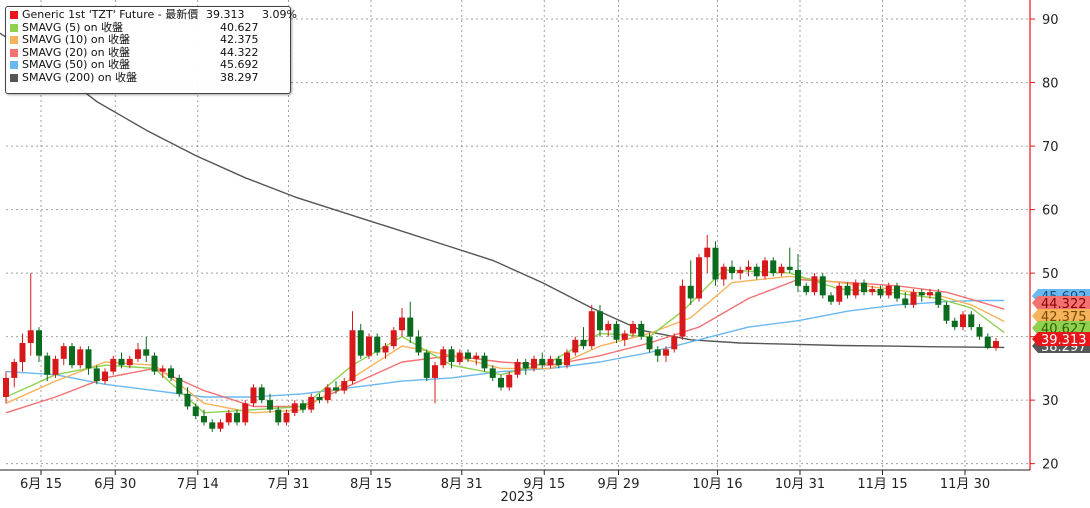 This screenshot has width=1090, height=508. What do you see at coordinates (148, 77) in the screenshot?
I see `legend-entry-sma200: SMAVG (200) on 收盤 38.297` at bounding box center [148, 77].